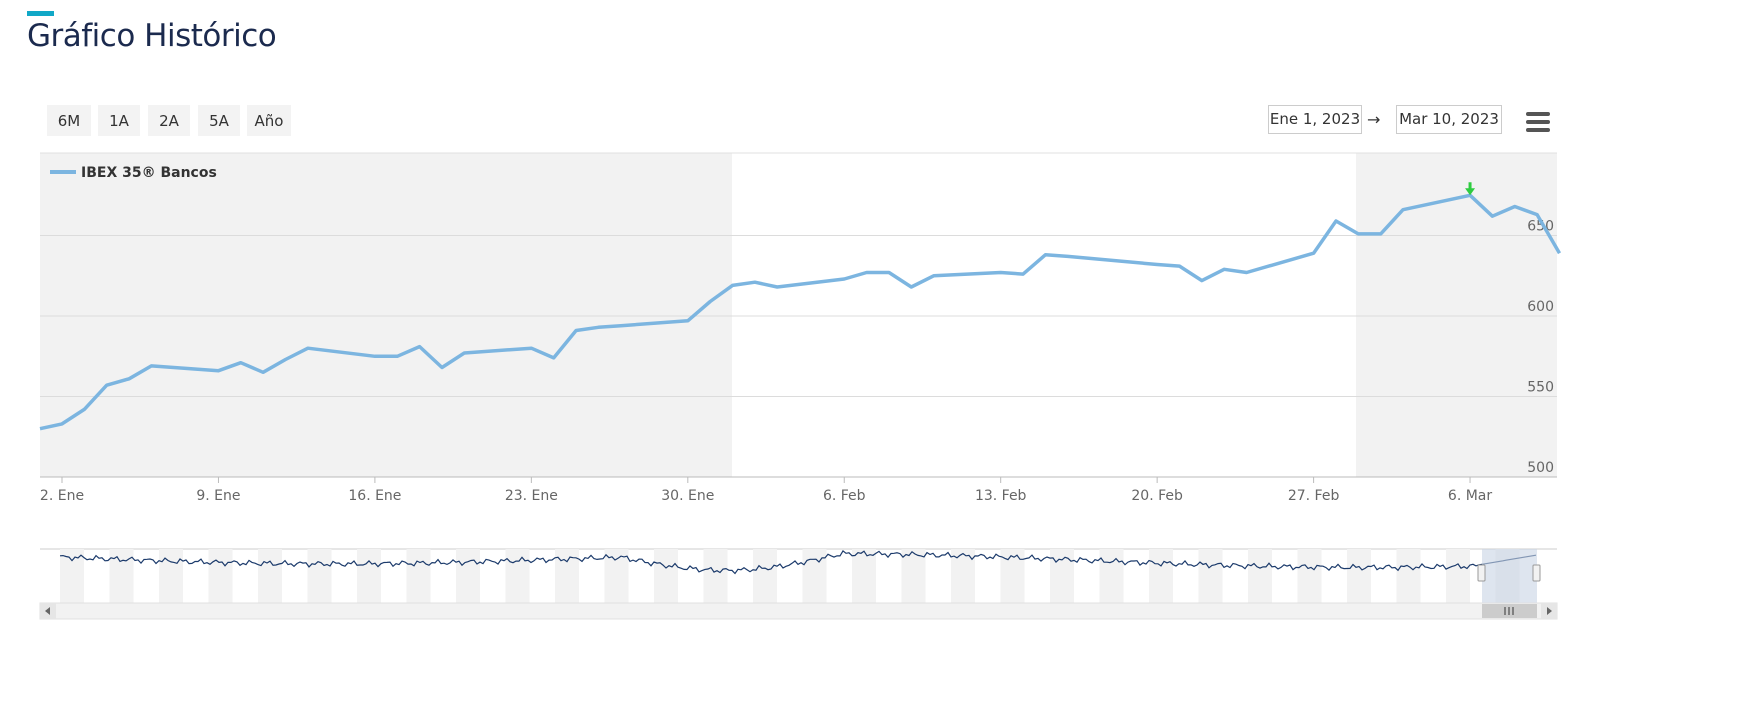  What do you see at coordinates (1314, 496) in the screenshot?
I see `x-tick-label: 27. Feb` at bounding box center [1314, 496].